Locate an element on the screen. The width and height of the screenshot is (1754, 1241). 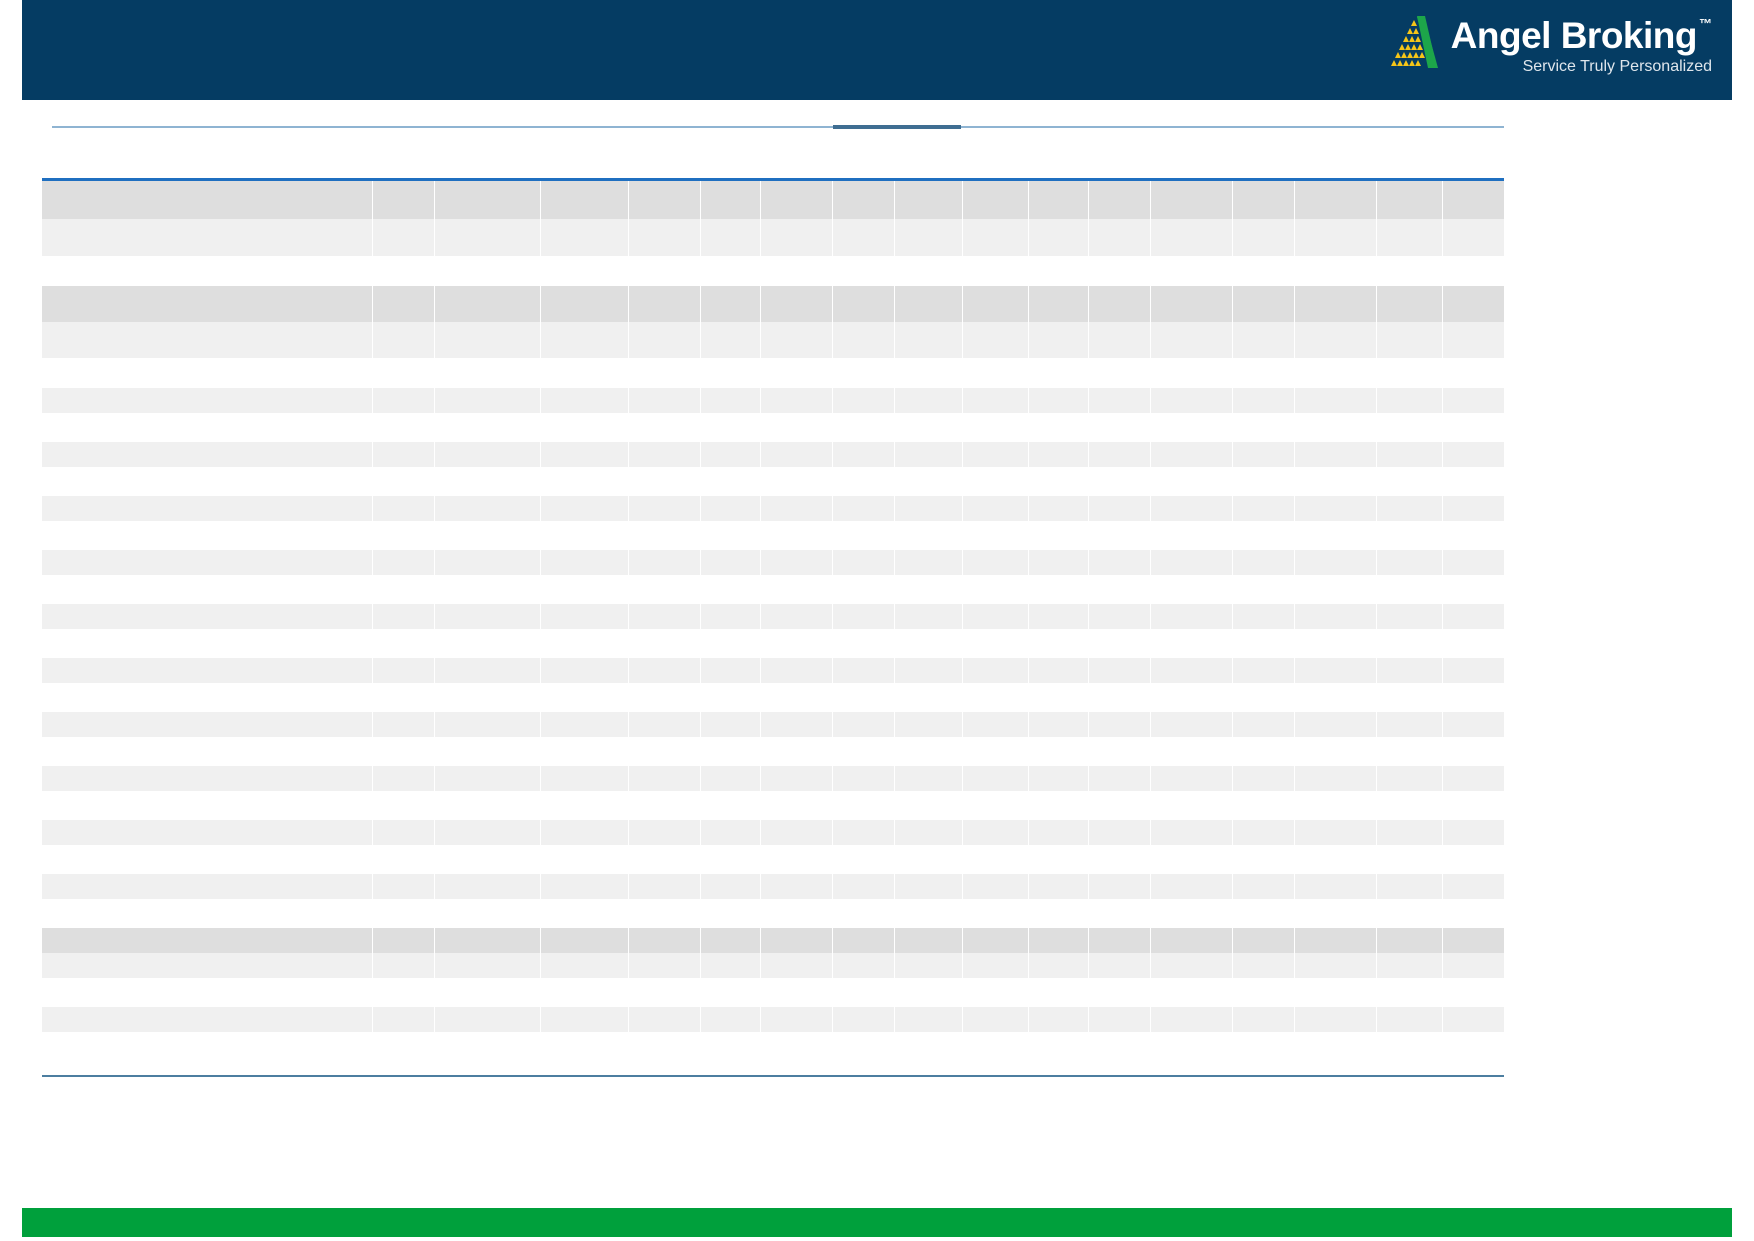
footer-bar is located at coordinates (877, 1222).